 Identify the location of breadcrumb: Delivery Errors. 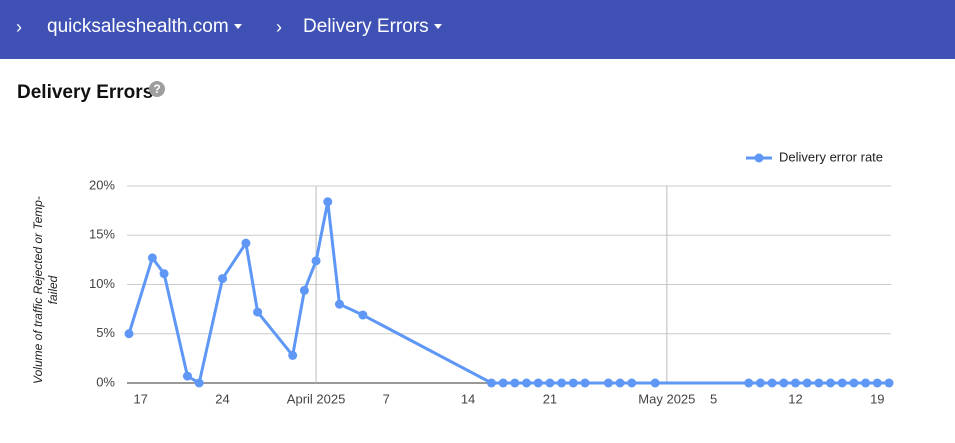
(372, 27).